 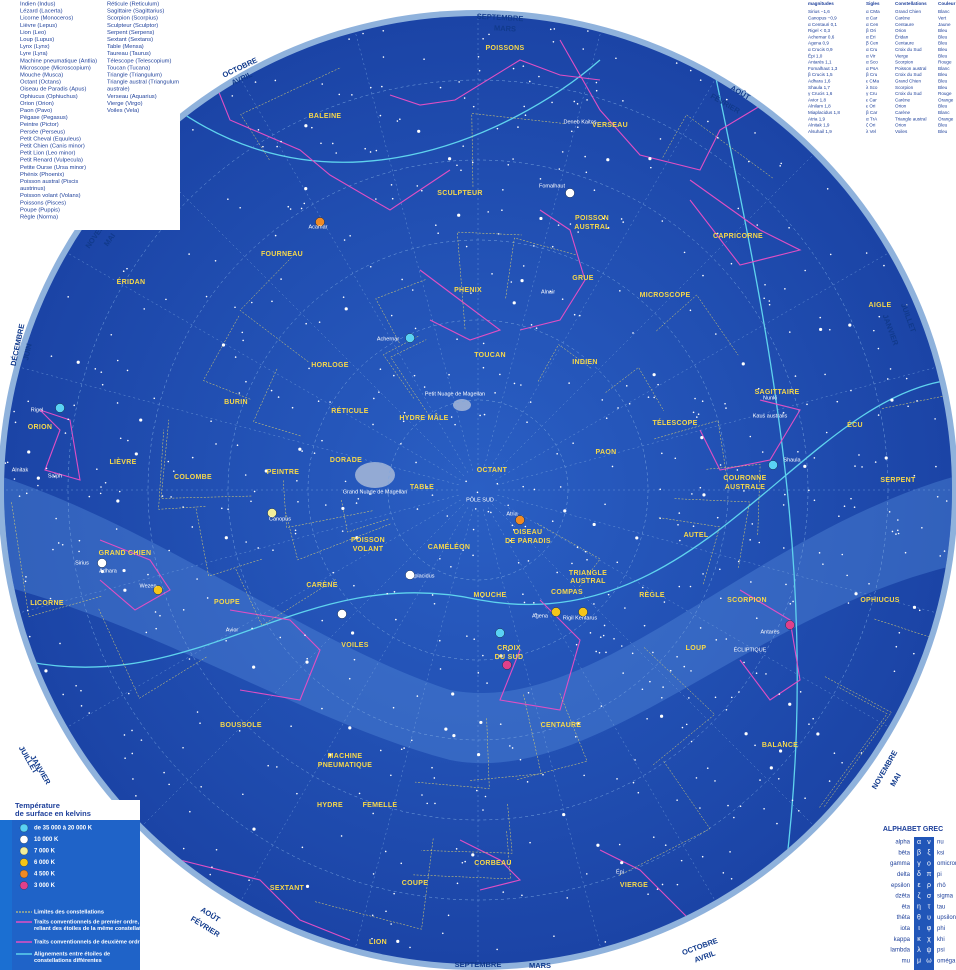 What do you see at coordinates (40, 210) in the screenshot?
I see `list-item: Poupe (Puppis)` at bounding box center [40, 210].